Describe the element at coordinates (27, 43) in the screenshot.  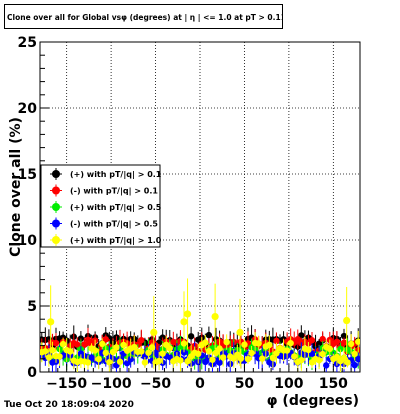
I see `y-tick-label: 25` at that location.